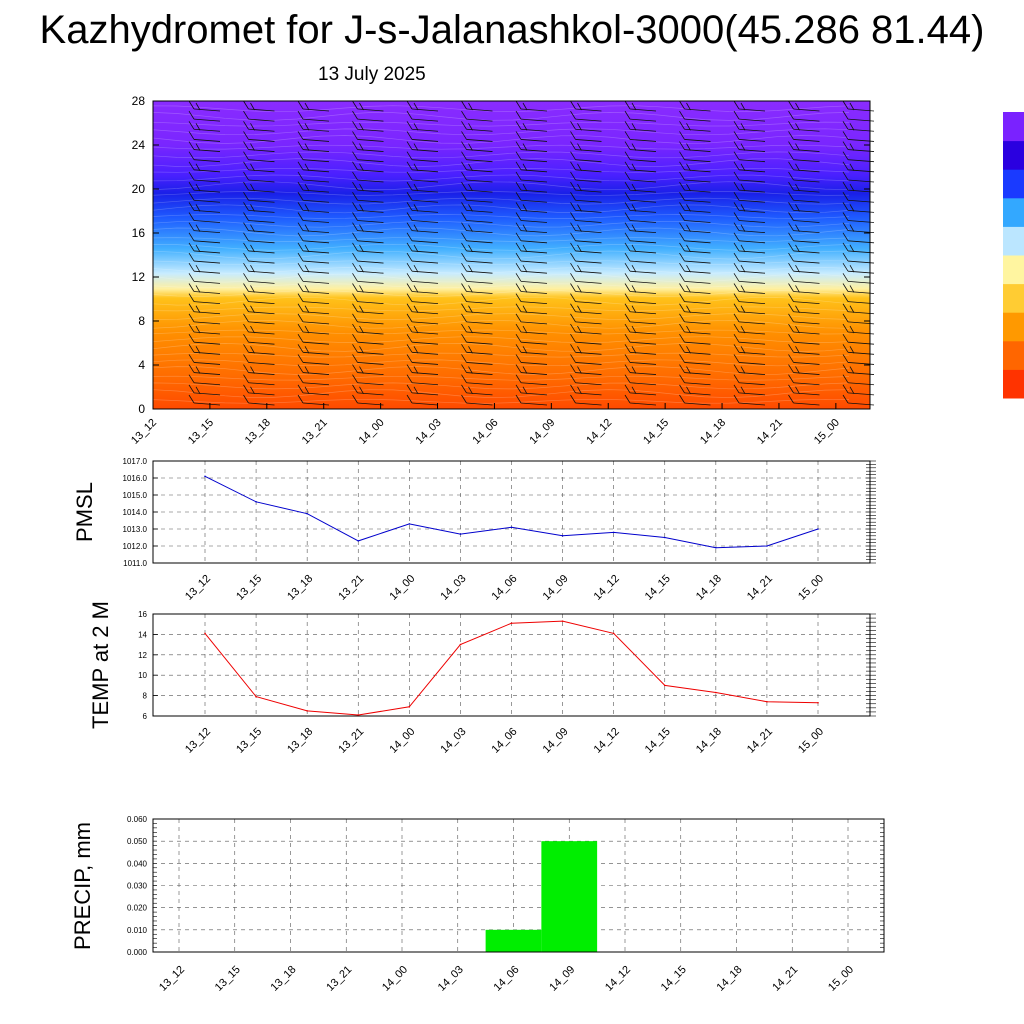 Image resolution: width=1024 pixels, height=1024 pixels. I want to click on x-tick-label: 14_03, so click(453, 741).